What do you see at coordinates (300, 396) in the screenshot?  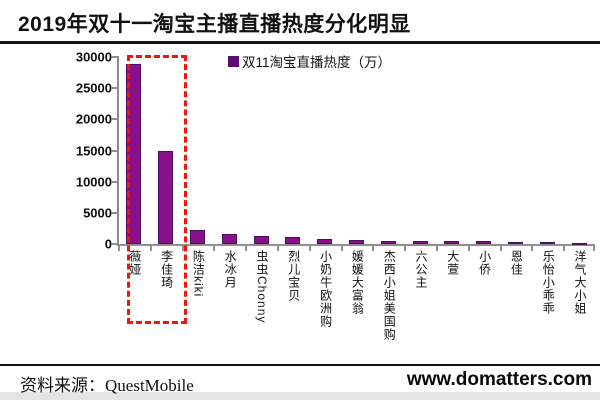 I see `footer-strip` at bounding box center [300, 396].